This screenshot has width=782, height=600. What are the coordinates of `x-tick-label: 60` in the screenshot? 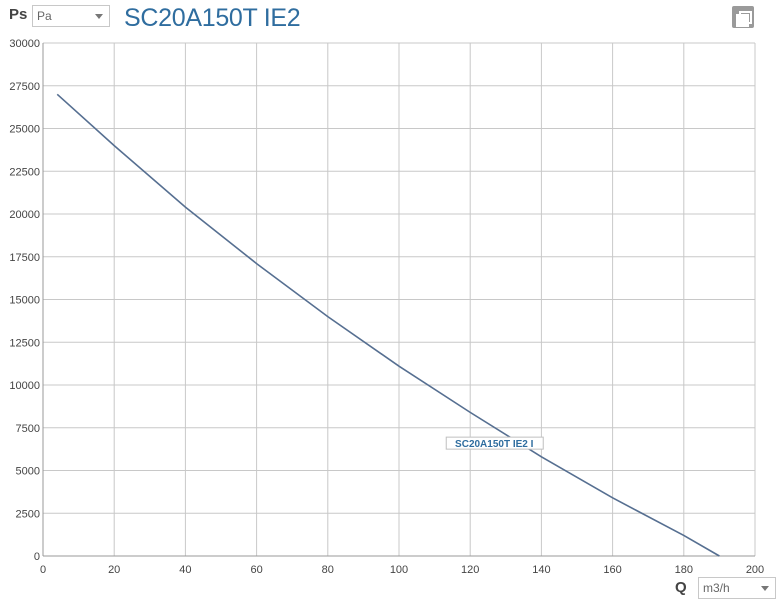 It's located at (256, 570).